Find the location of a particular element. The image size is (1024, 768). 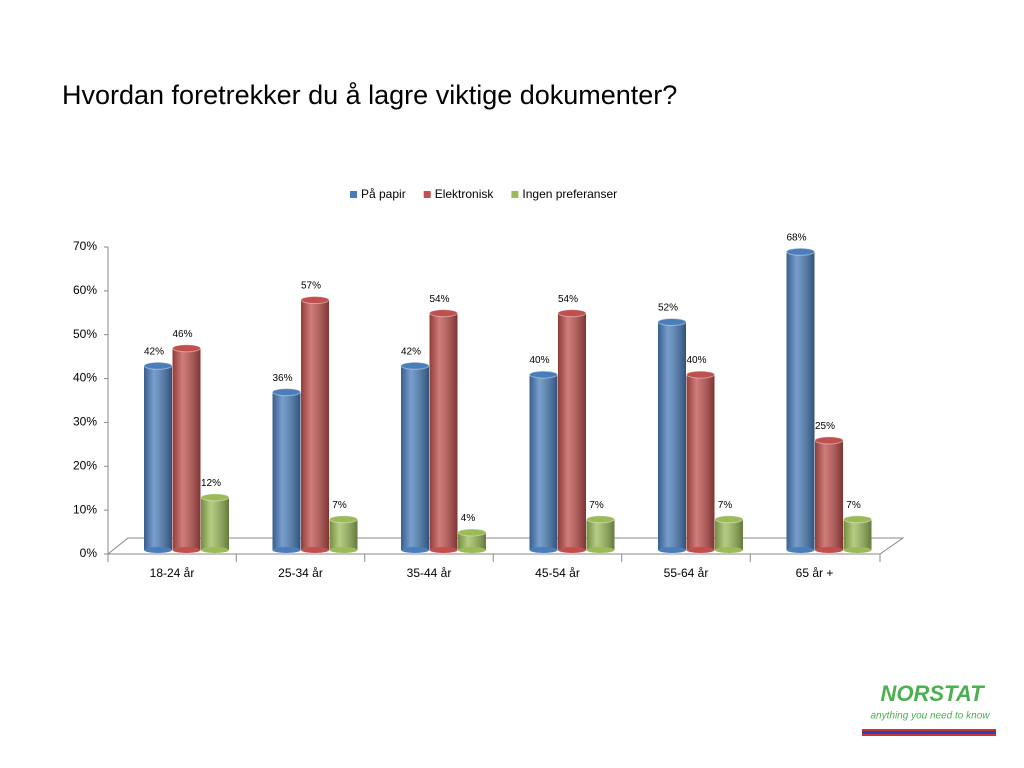

legend-label: Elektronisk is located at coordinates (465, 194).